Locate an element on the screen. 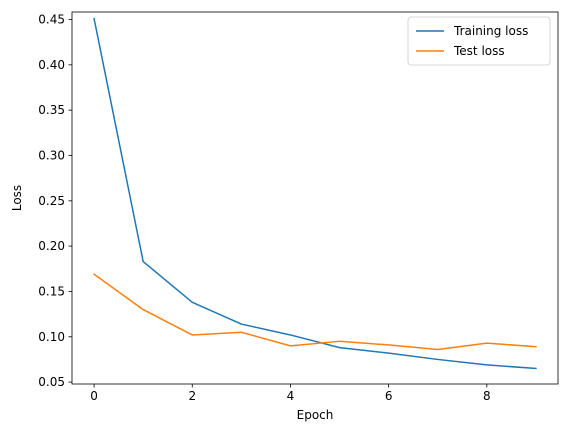  legend-label: Training loss is located at coordinates (490, 31).